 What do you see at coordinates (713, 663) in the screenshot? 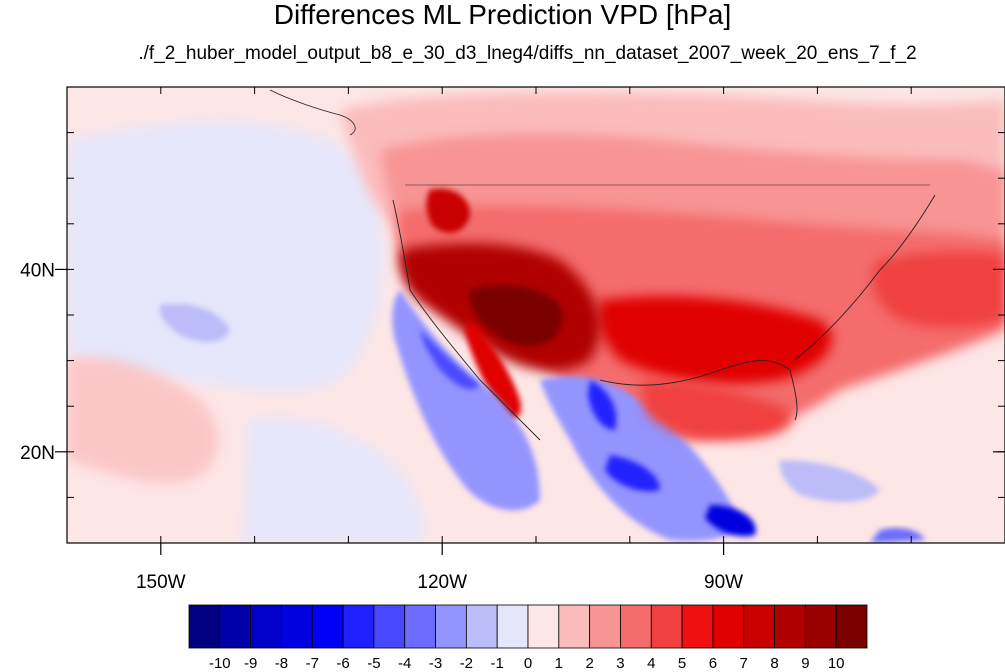
I see `colorbar-label: 6` at bounding box center [713, 663].